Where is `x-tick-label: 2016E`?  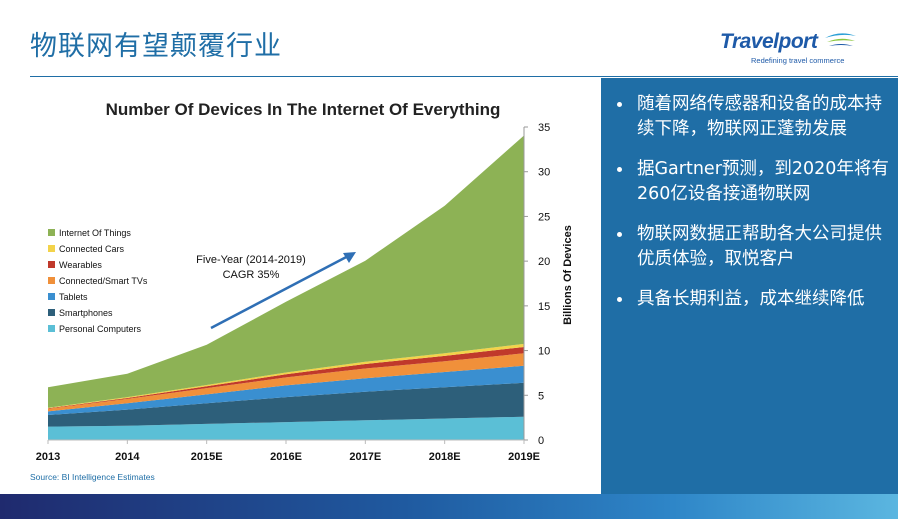 x-tick-label: 2016E is located at coordinates (286, 457).